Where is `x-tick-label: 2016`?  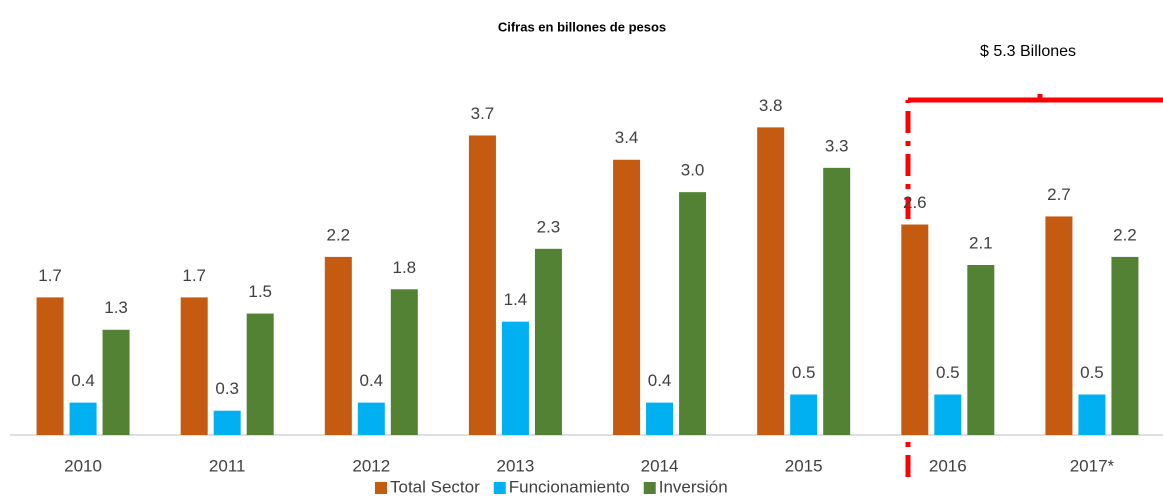
x-tick-label: 2016 is located at coordinates (948, 465).